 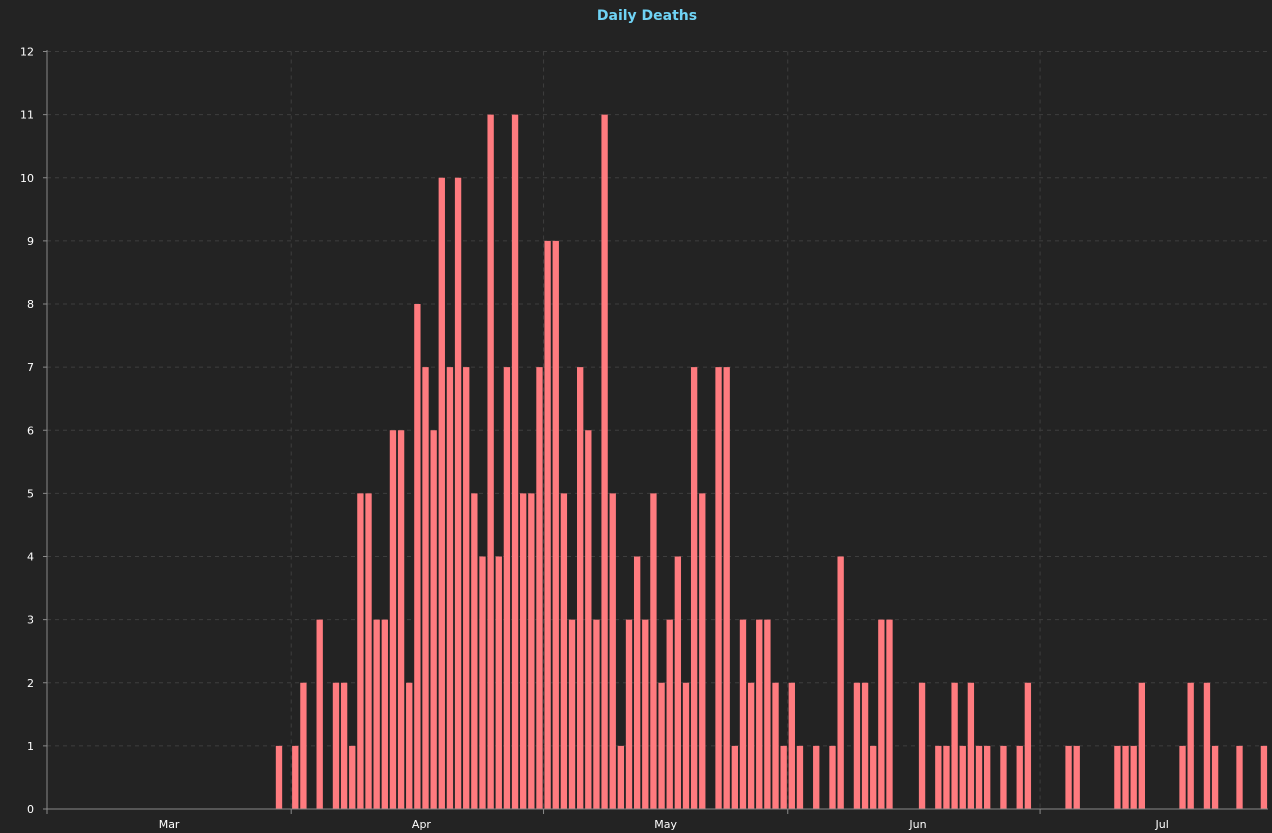 What do you see at coordinates (30, 493) in the screenshot?
I see `y-tick-label: 5` at bounding box center [30, 493].